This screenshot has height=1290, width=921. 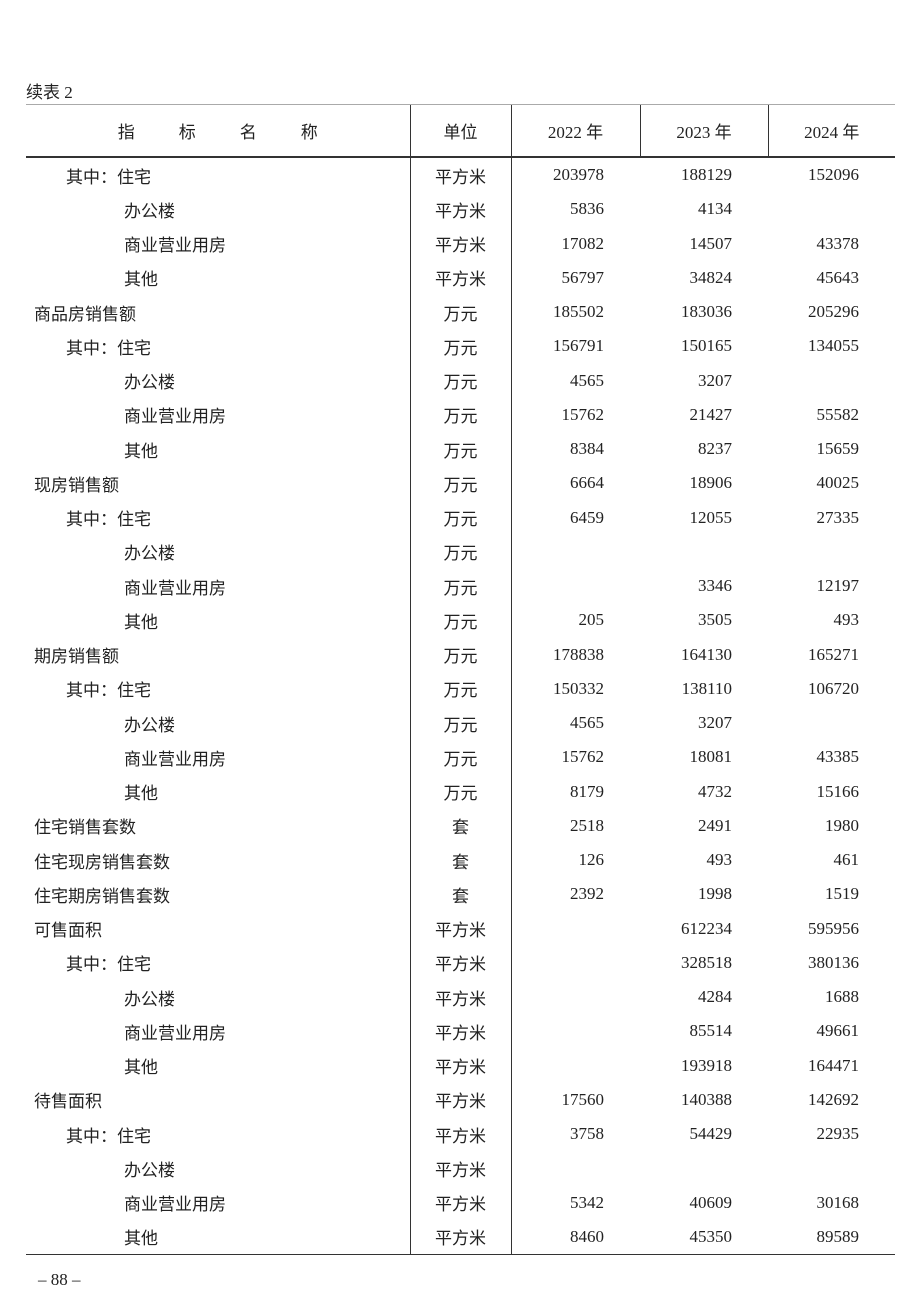 I want to click on value-2024: 380136, so click(x=833, y=962).